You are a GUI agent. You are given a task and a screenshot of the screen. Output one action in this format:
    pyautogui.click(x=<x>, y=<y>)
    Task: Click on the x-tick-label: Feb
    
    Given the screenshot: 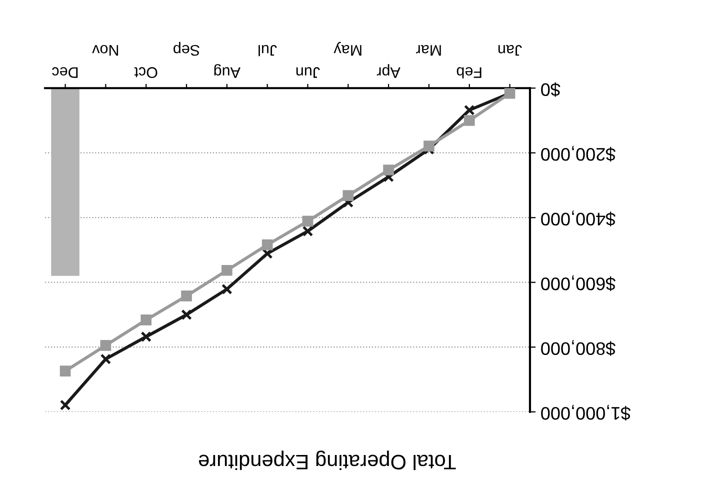 What is the action you would take?
    pyautogui.click(x=469, y=72)
    